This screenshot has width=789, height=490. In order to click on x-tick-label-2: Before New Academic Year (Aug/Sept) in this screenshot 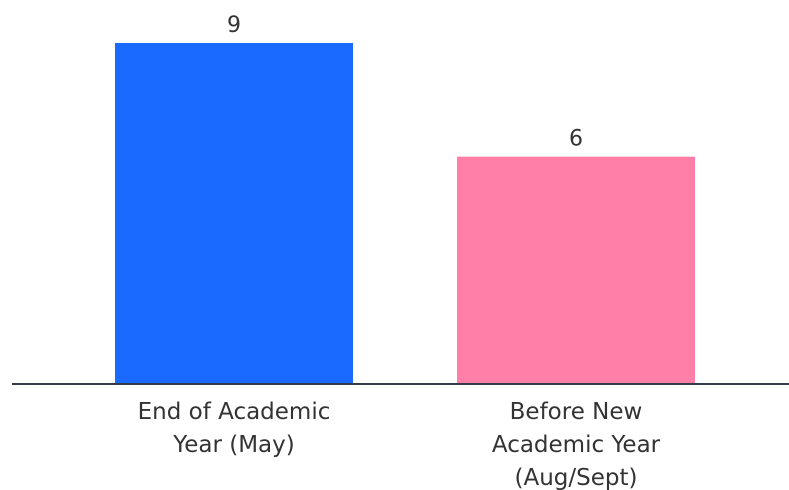, I will do `click(576, 444)`.